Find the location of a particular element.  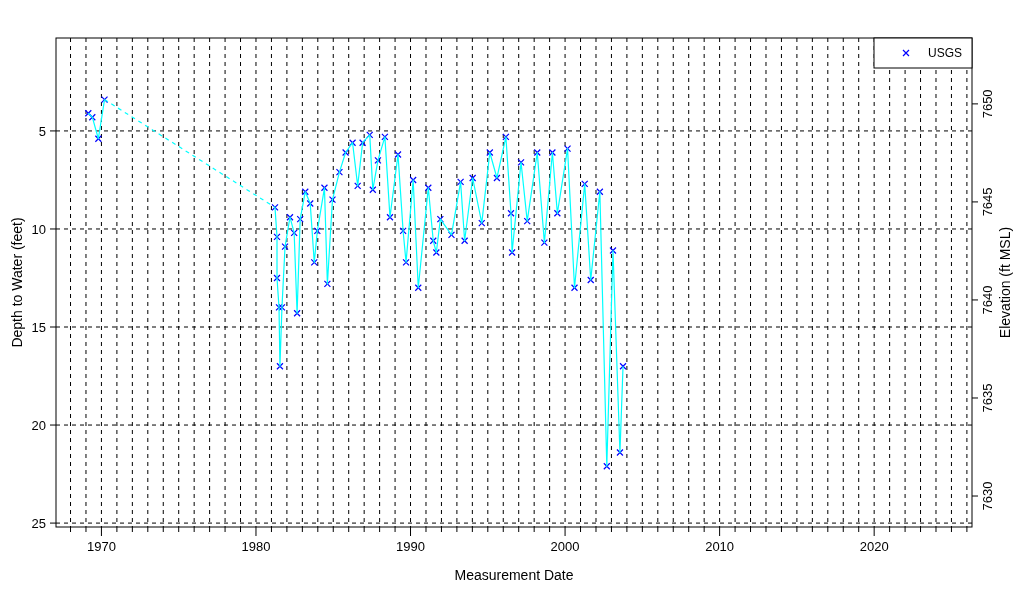

x-tick-label: 1980 is located at coordinates (256, 546).